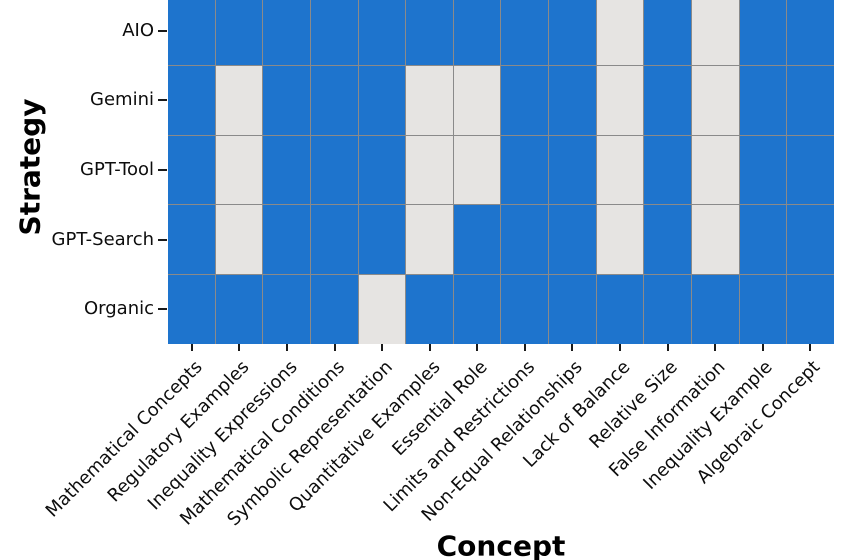 This screenshot has height=560, width=850. I want to click on x-axis-title: Concept, so click(501, 544).